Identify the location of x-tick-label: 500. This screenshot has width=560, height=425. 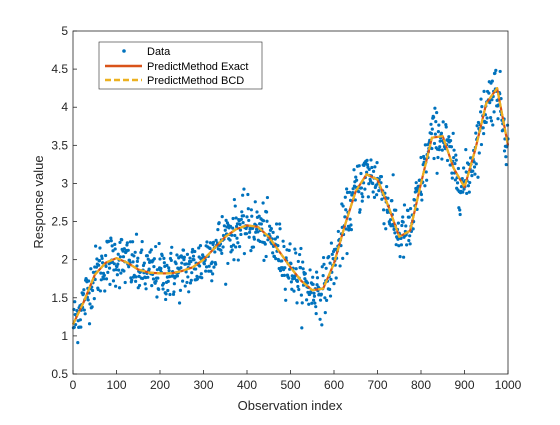
(290, 385).